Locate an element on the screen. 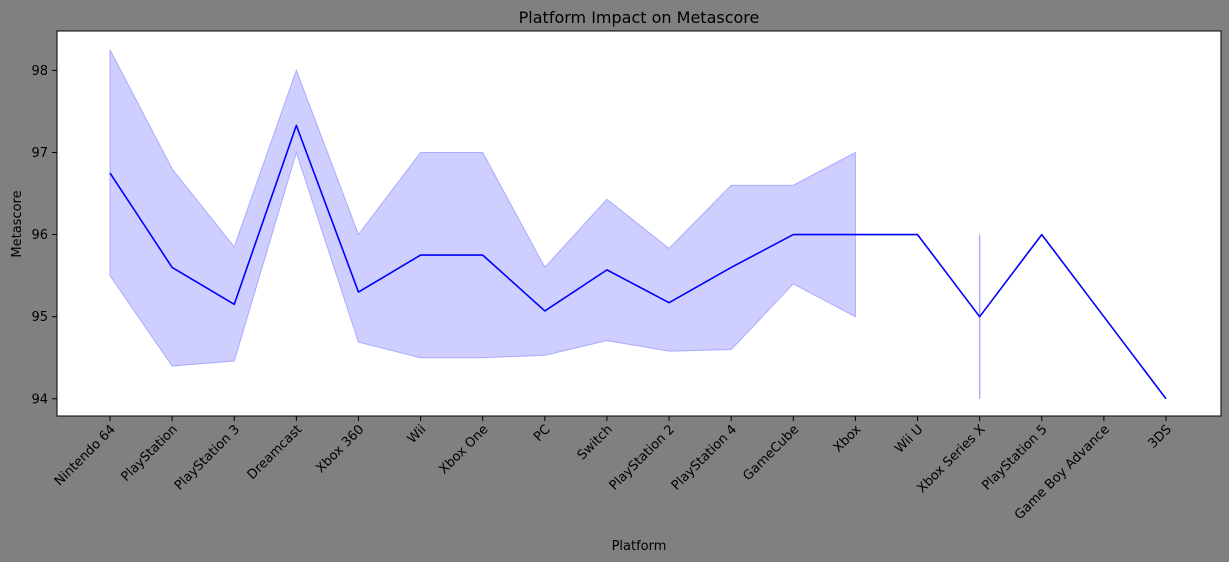 This screenshot has width=1229, height=562. y-tick-label: 96 is located at coordinates (39, 235).